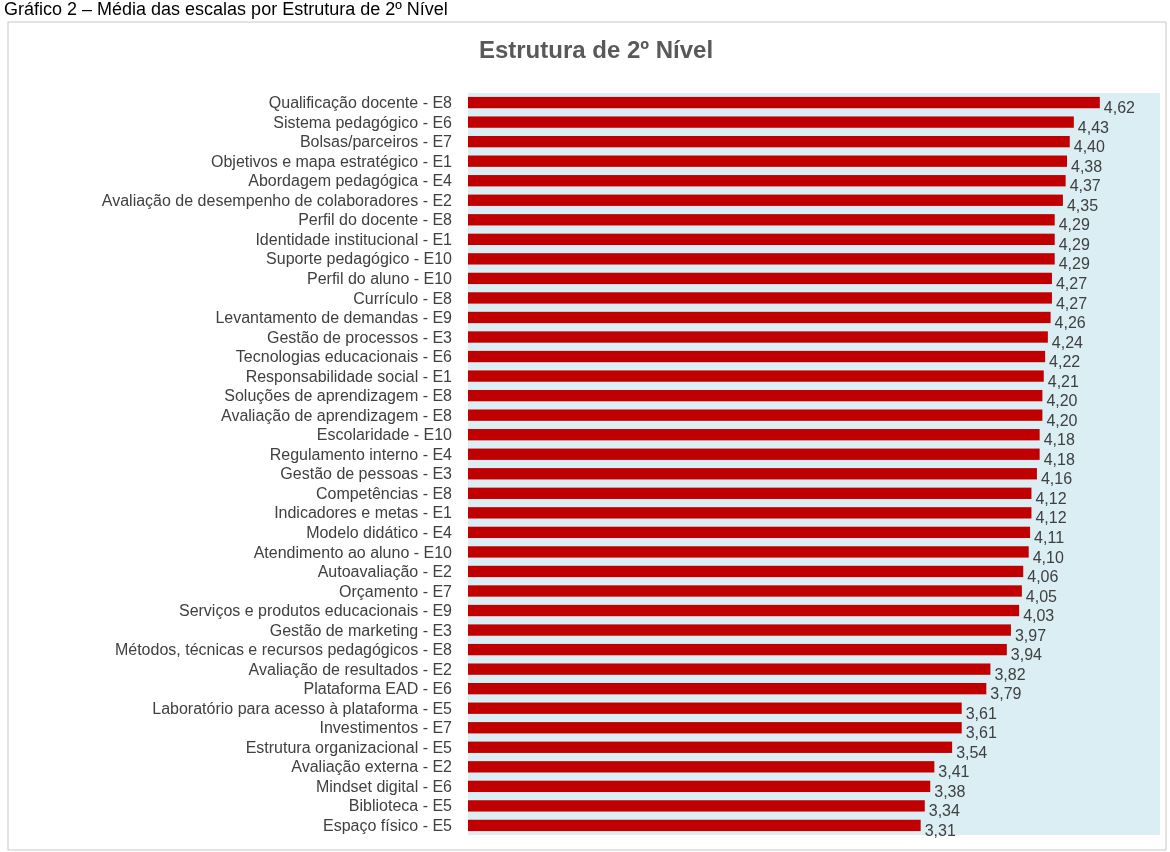 This screenshot has width=1170, height=852. What do you see at coordinates (384, 493) in the screenshot?
I see `y-tick-label: Competências - E8` at bounding box center [384, 493].